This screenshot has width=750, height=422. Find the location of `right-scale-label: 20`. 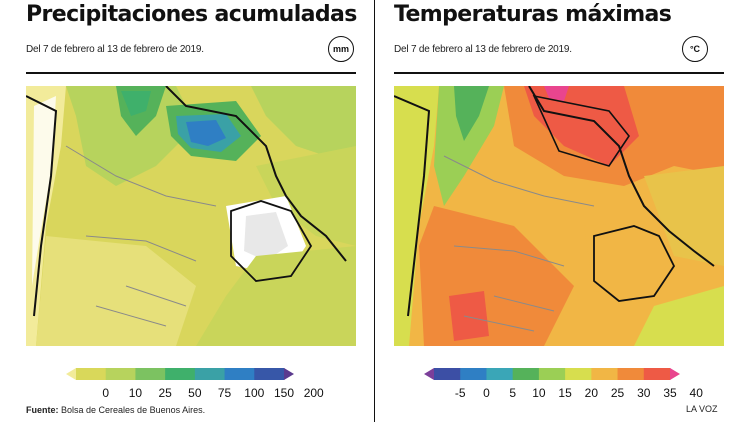

right-scale-label: 20 is located at coordinates (591, 393).